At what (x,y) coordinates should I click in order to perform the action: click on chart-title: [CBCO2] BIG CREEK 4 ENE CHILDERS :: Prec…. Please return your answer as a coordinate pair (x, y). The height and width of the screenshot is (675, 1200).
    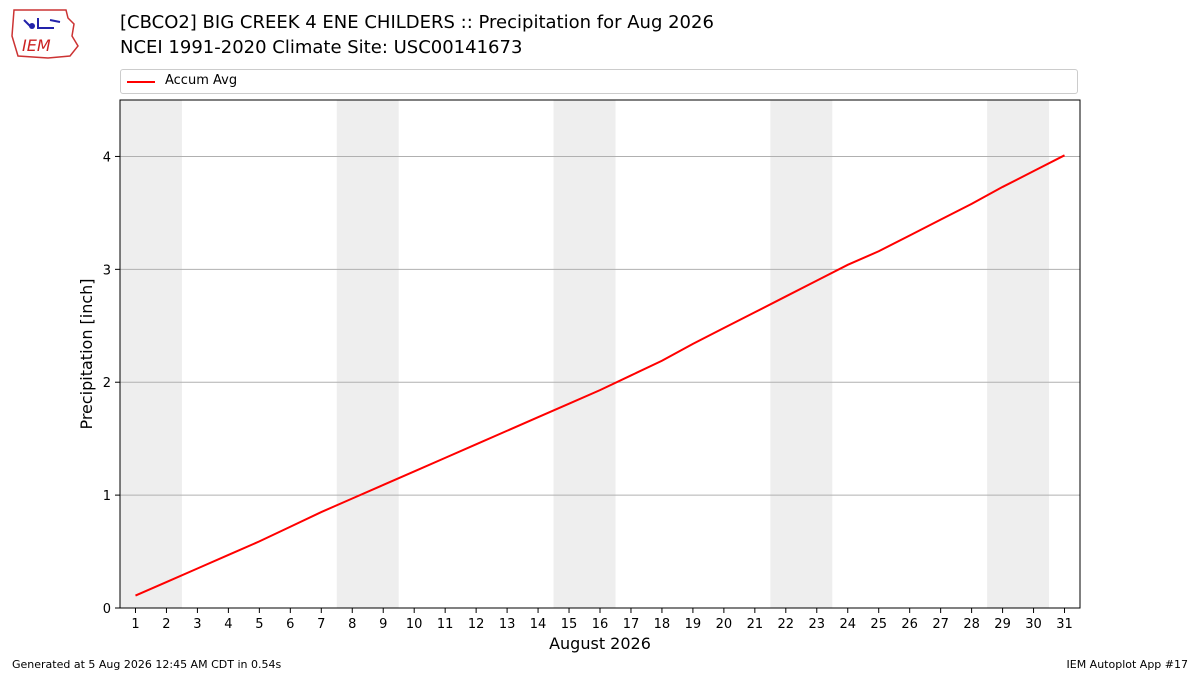
    Looking at the image, I should click on (417, 22).